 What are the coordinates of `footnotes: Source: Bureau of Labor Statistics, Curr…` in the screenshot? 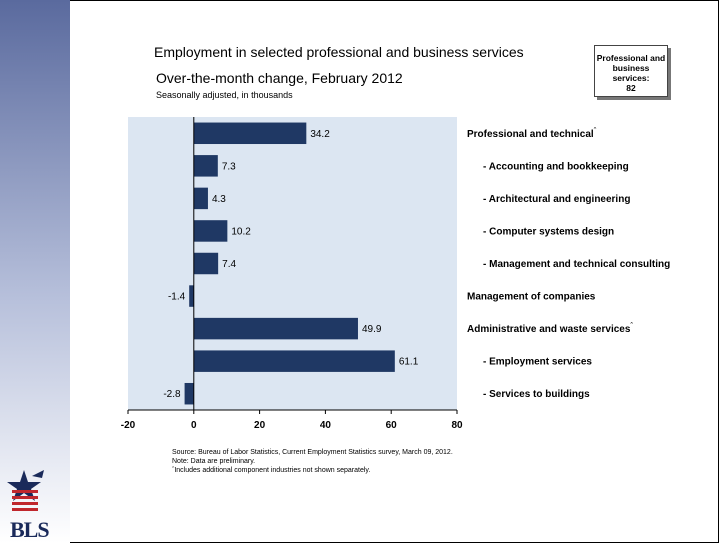 It's located at (312, 461).